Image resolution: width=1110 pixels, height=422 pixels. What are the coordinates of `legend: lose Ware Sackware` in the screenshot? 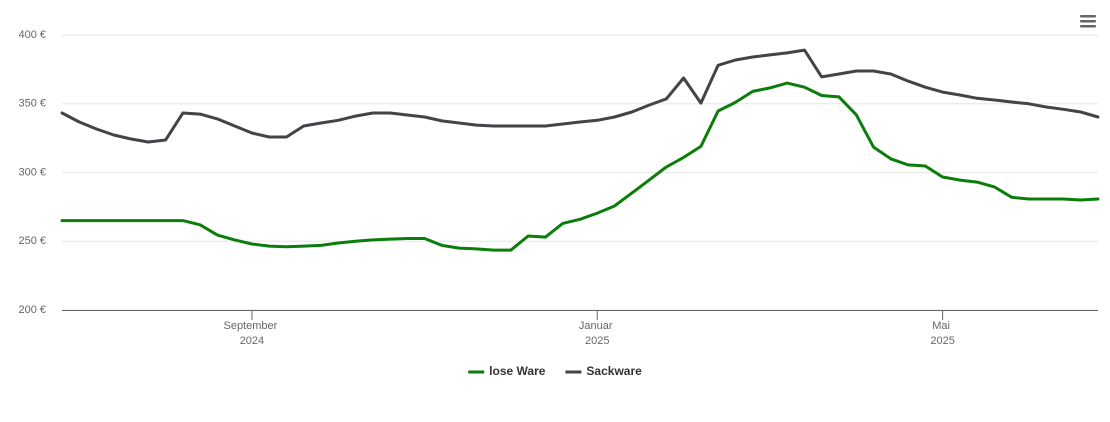 It's located at (555, 371).